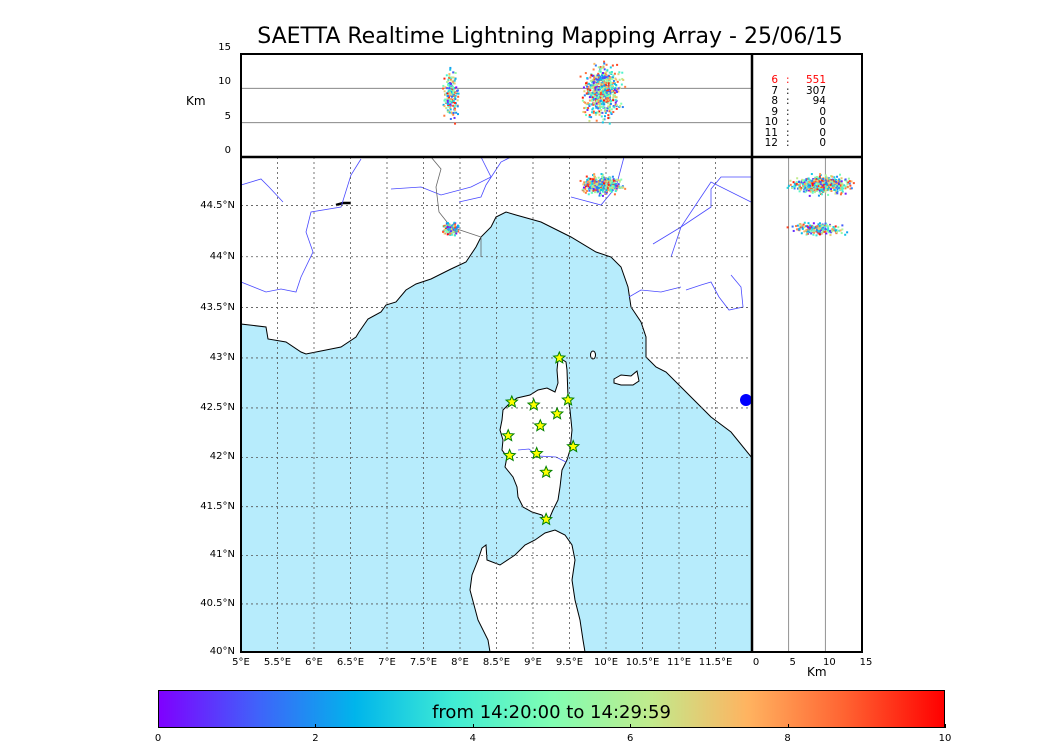 The image size is (1050, 750). I want to click on station-number: 9, so click(774, 111).